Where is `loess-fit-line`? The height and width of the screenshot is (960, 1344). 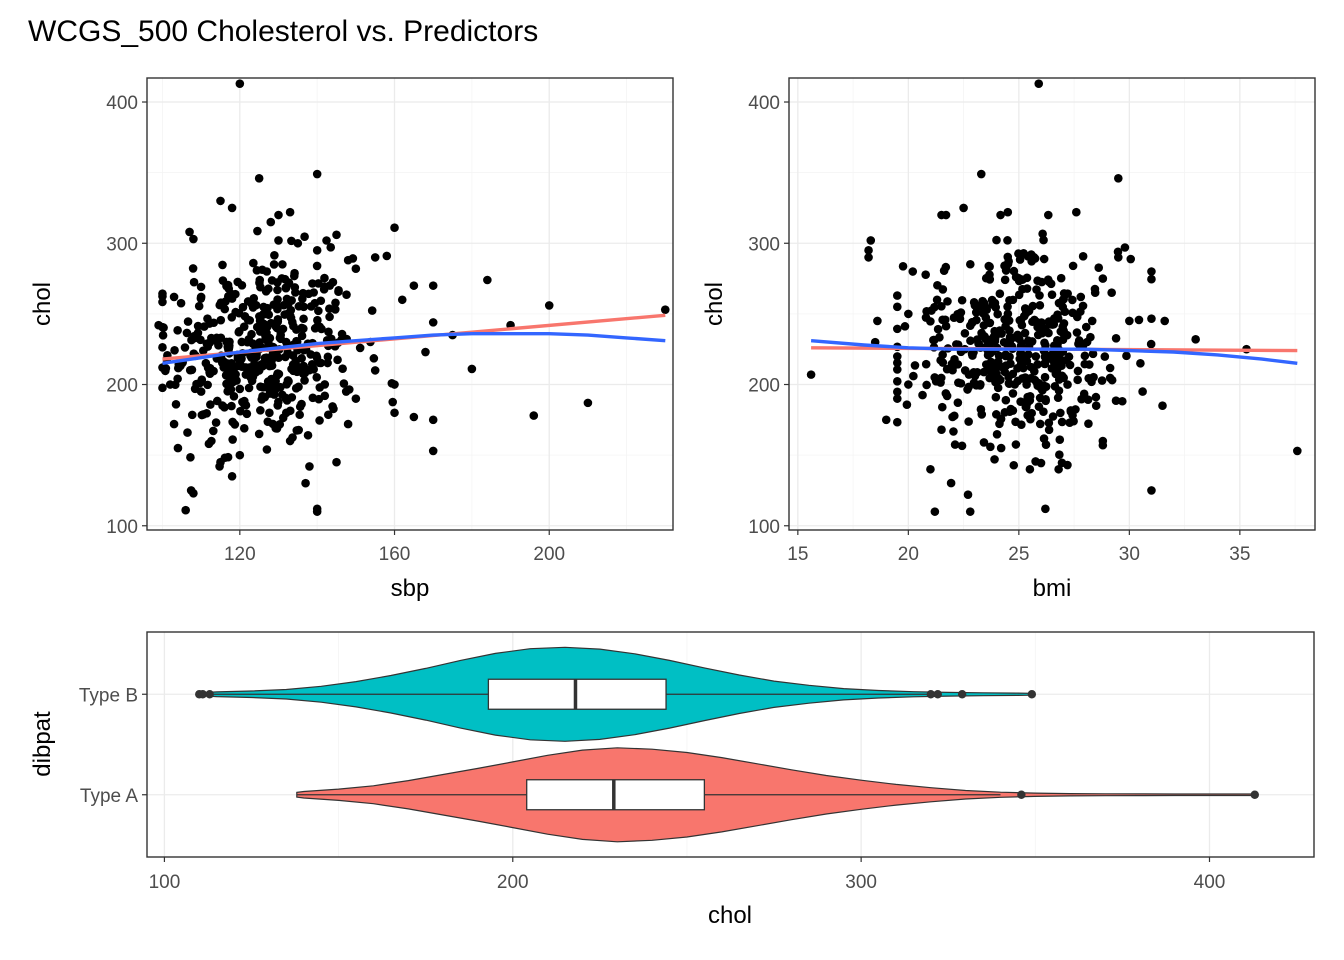 loess-fit-line is located at coordinates (1054, 352).